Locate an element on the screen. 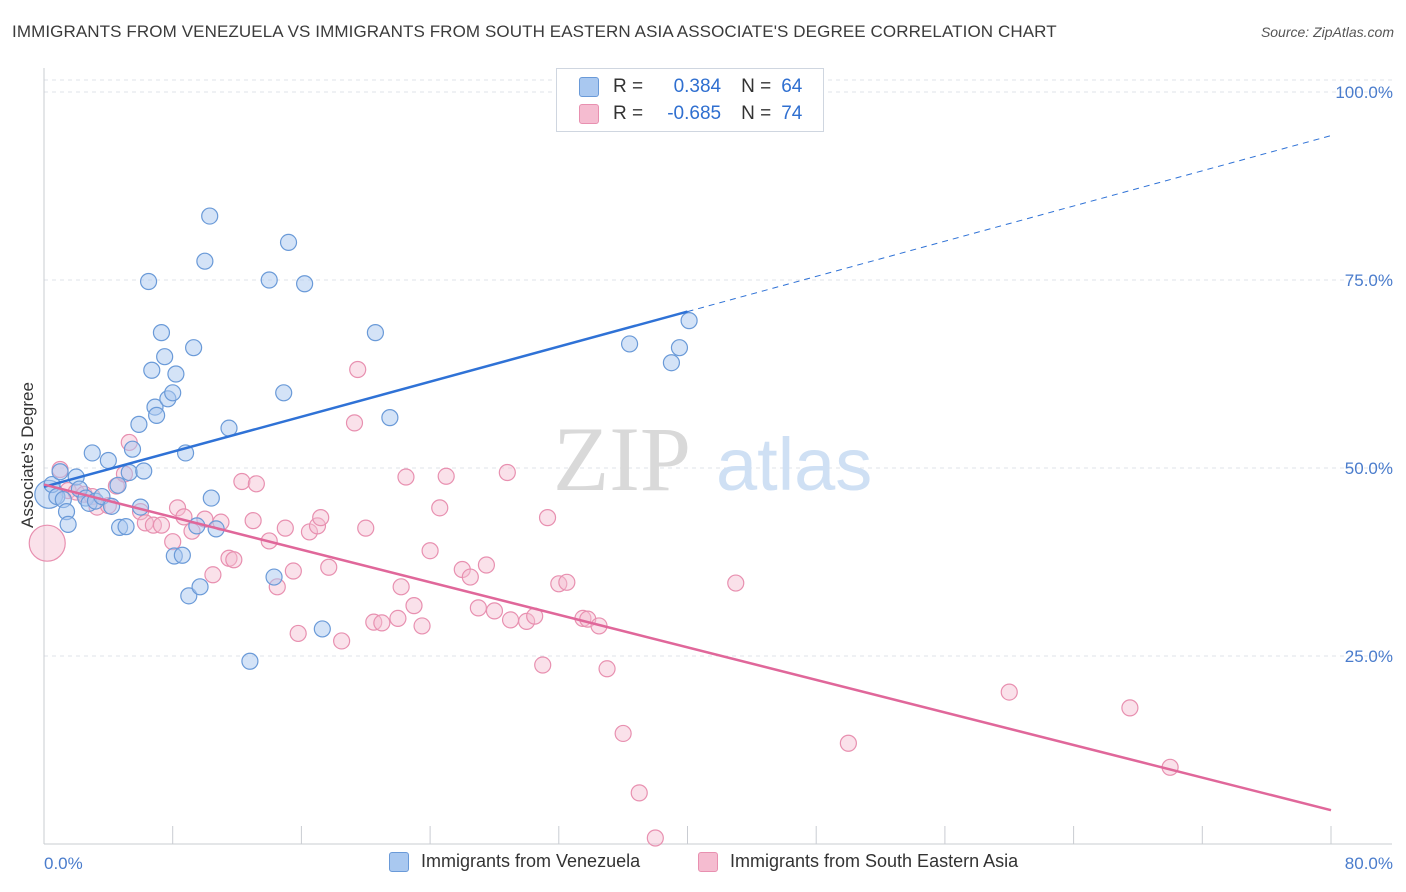 The image size is (1406, 892). x-tick-label-max: 80.0% is located at coordinates (1369, 863).